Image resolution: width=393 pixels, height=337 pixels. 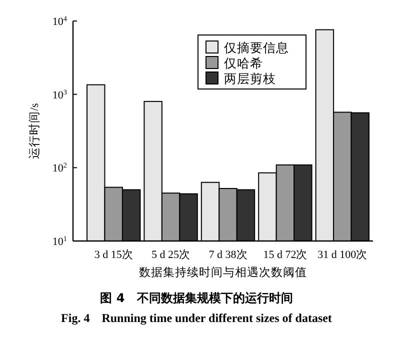 What do you see at coordinates (285, 255) in the screenshot?
I see `x-tick-label: 15 d 72次` at bounding box center [285, 255].